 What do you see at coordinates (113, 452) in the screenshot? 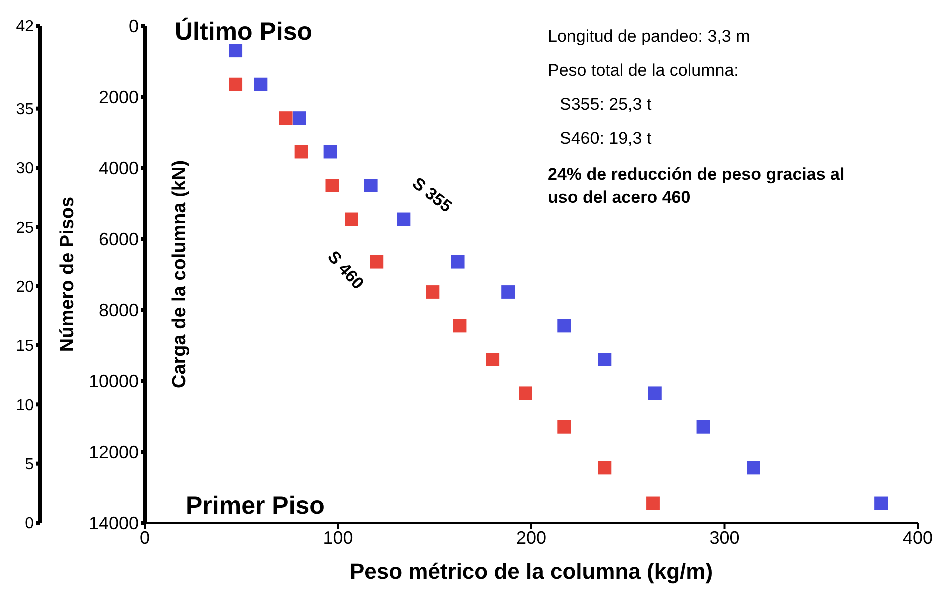
I see `y-tick-label: 12000` at bounding box center [113, 452].